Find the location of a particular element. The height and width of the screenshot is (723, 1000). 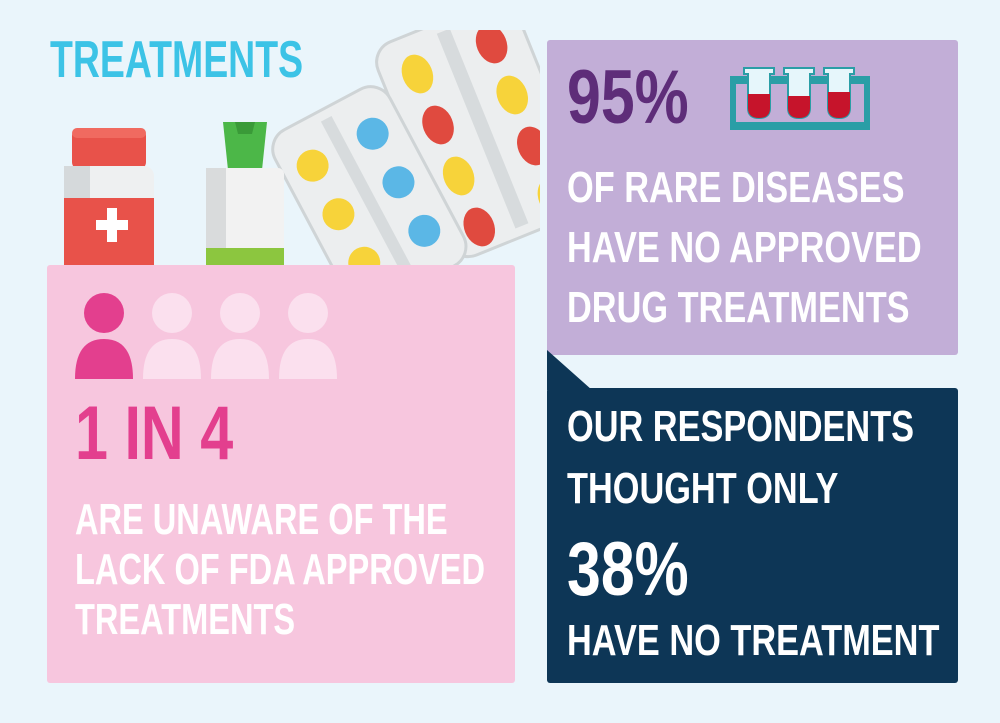

text-line: DRUG TREATMENTS is located at coordinates (738, 307).